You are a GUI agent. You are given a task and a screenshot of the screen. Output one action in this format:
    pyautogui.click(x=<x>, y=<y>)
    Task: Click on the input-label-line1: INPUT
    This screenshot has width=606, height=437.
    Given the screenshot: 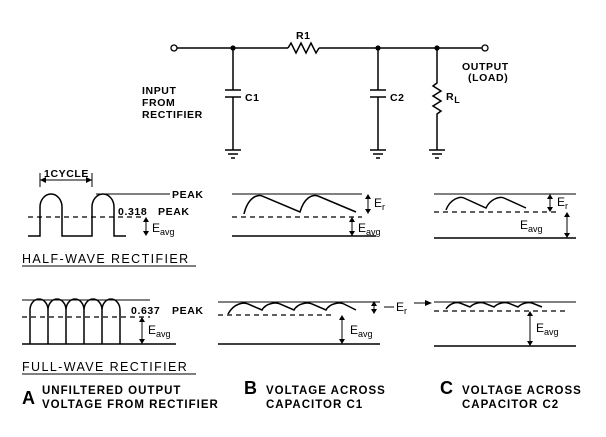 What is the action you would take?
    pyautogui.click(x=159, y=91)
    